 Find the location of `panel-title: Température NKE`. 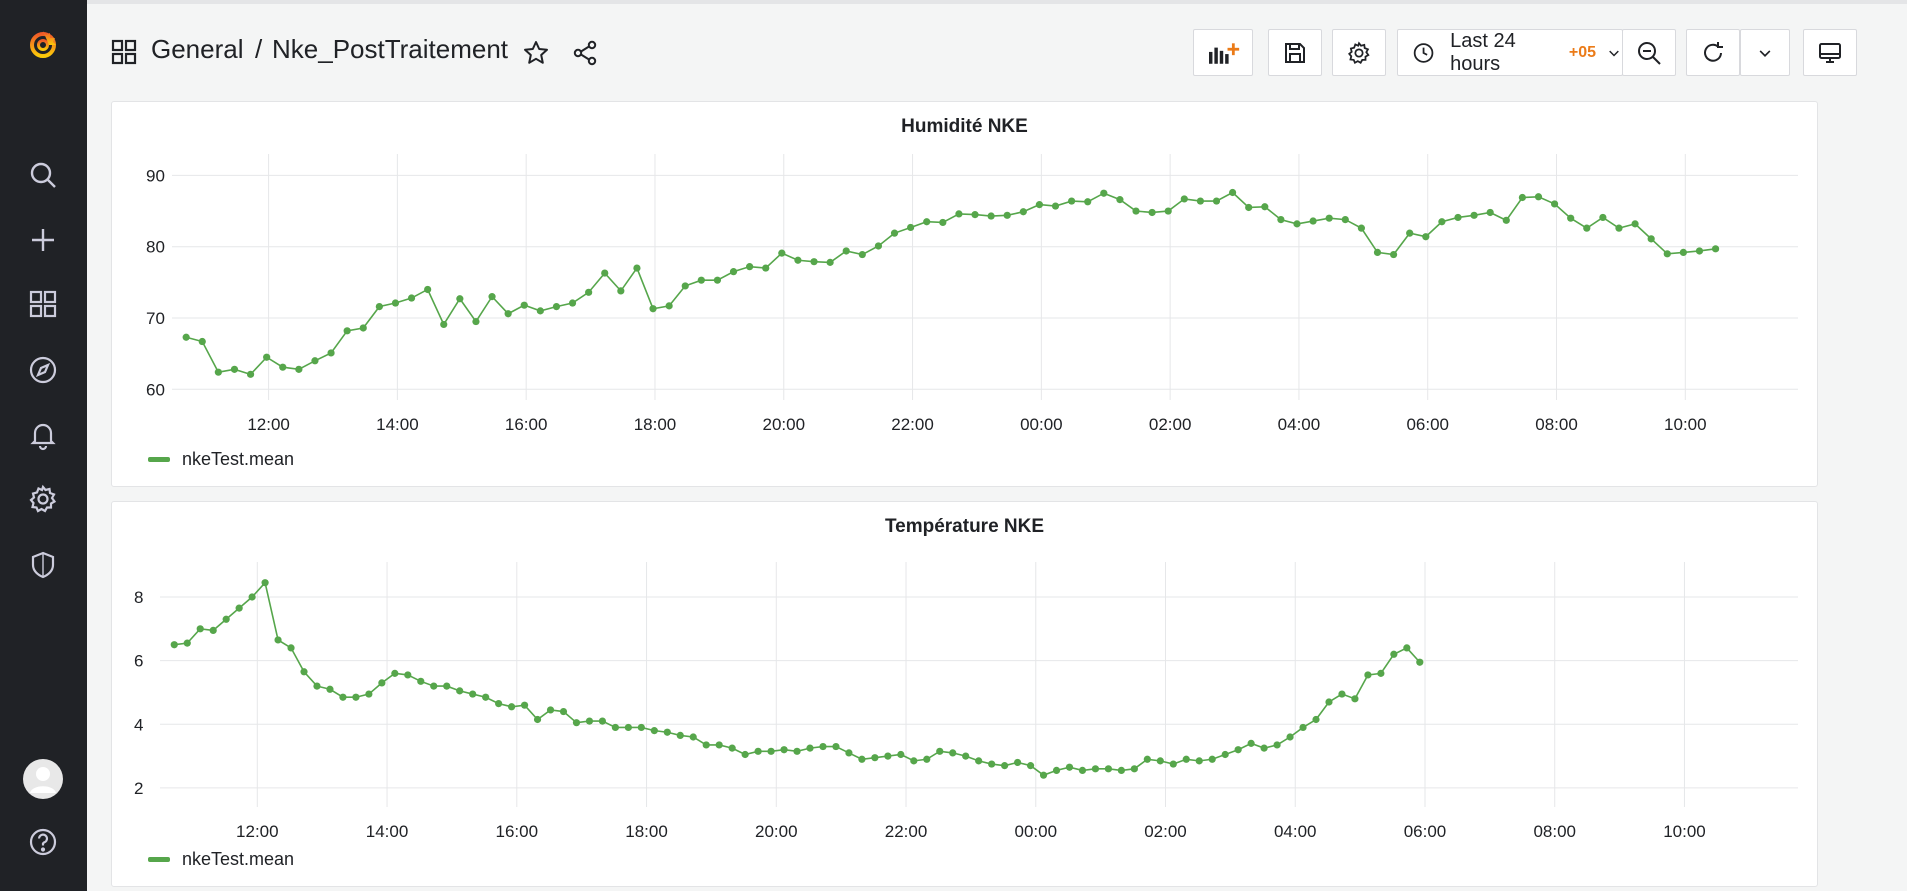

panel-title: Température NKE is located at coordinates (964, 526).